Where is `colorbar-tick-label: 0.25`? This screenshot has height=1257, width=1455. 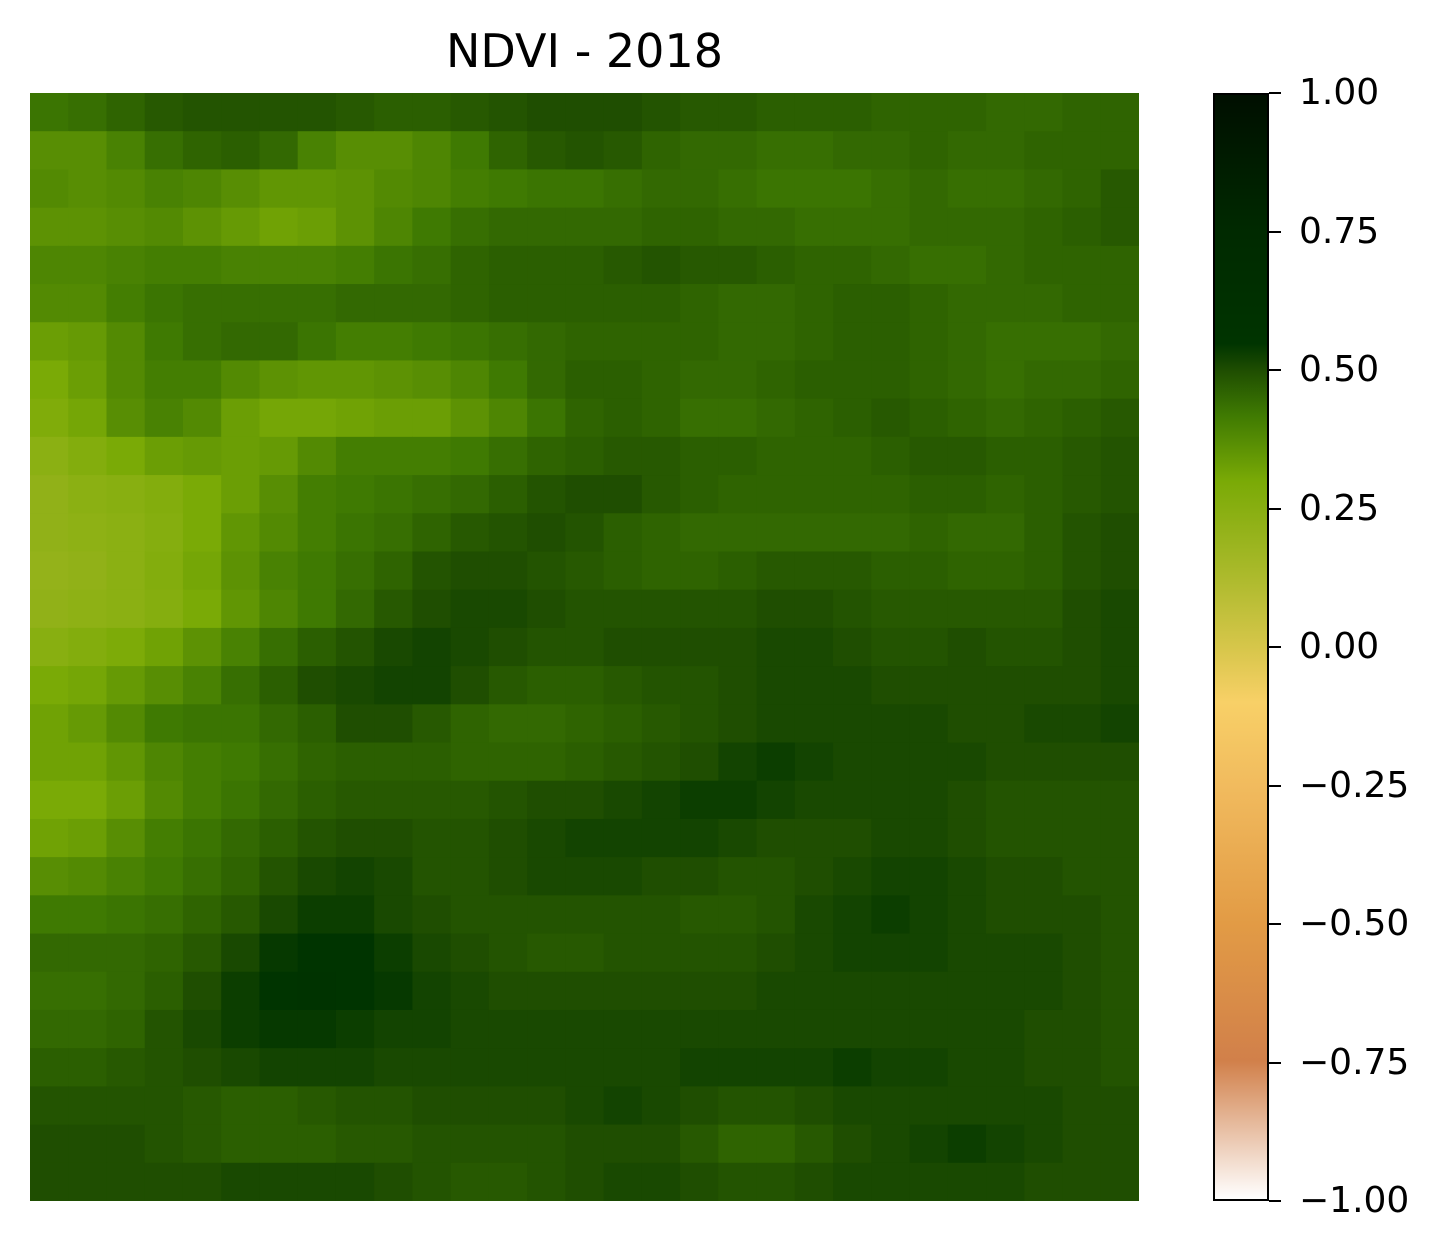 colorbar-tick-label: 0.25 is located at coordinates (1339, 508).